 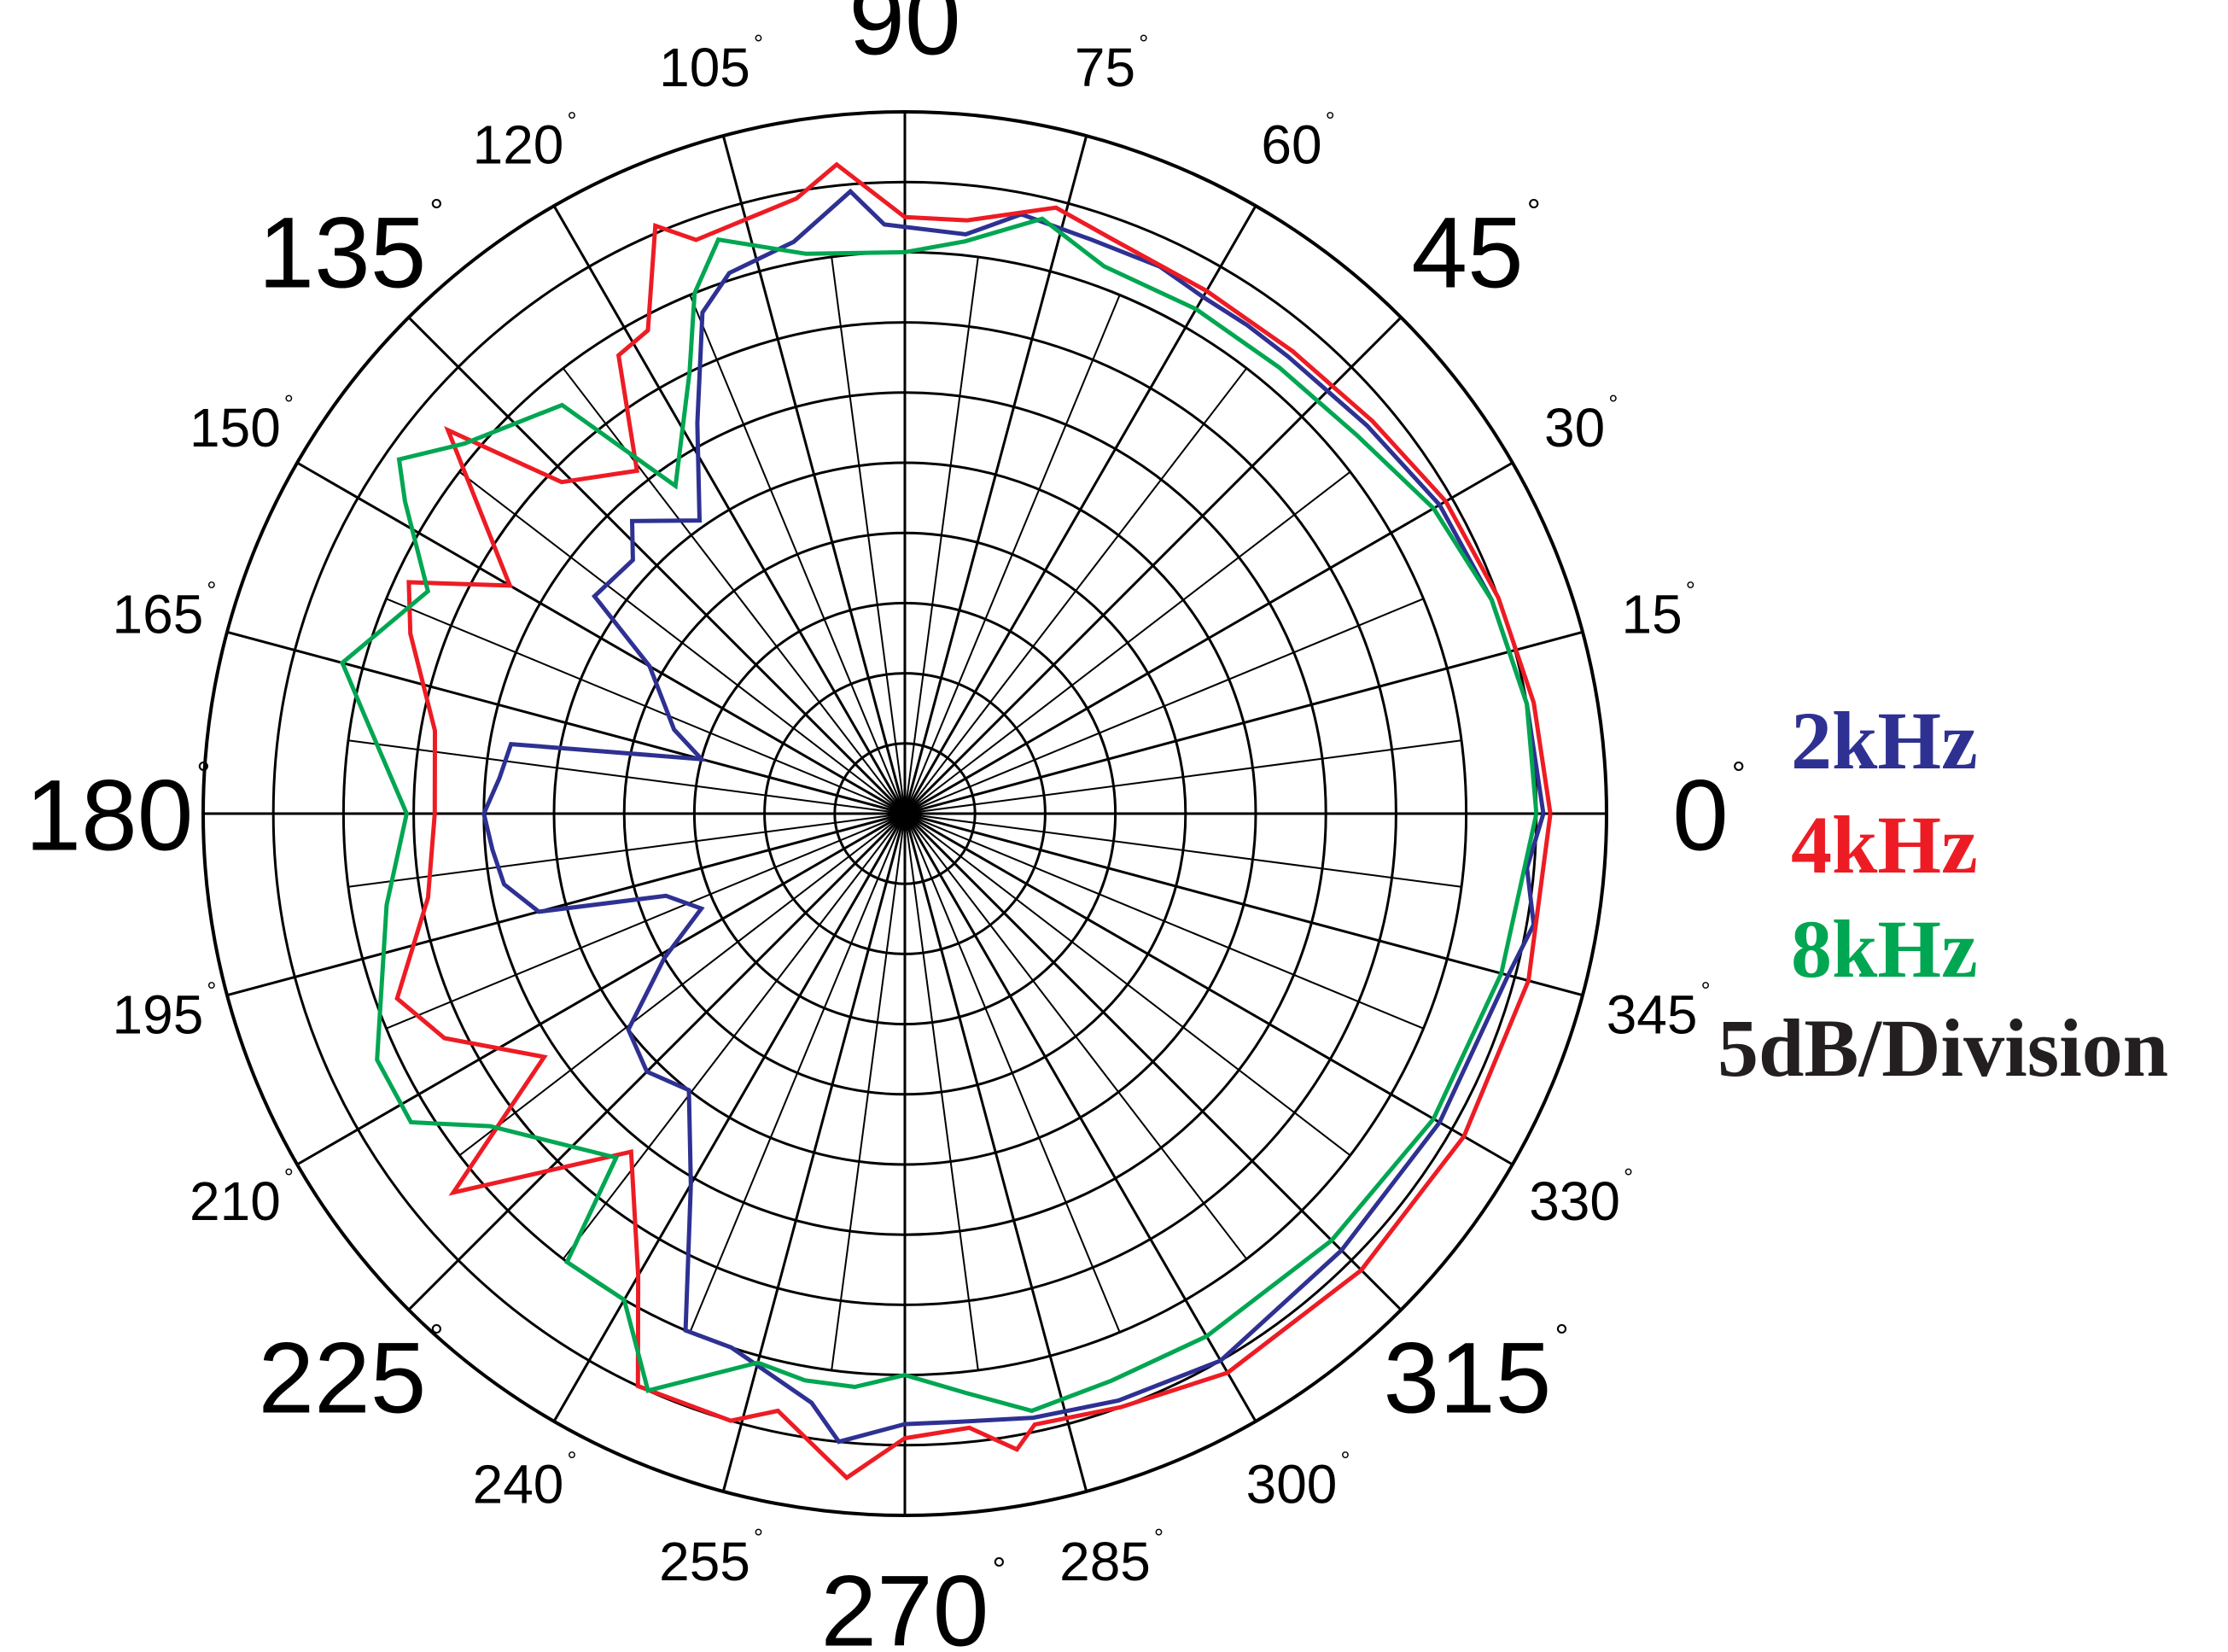 I want to click on angle-label-330: 330 °, so click(x=1581, y=1198).